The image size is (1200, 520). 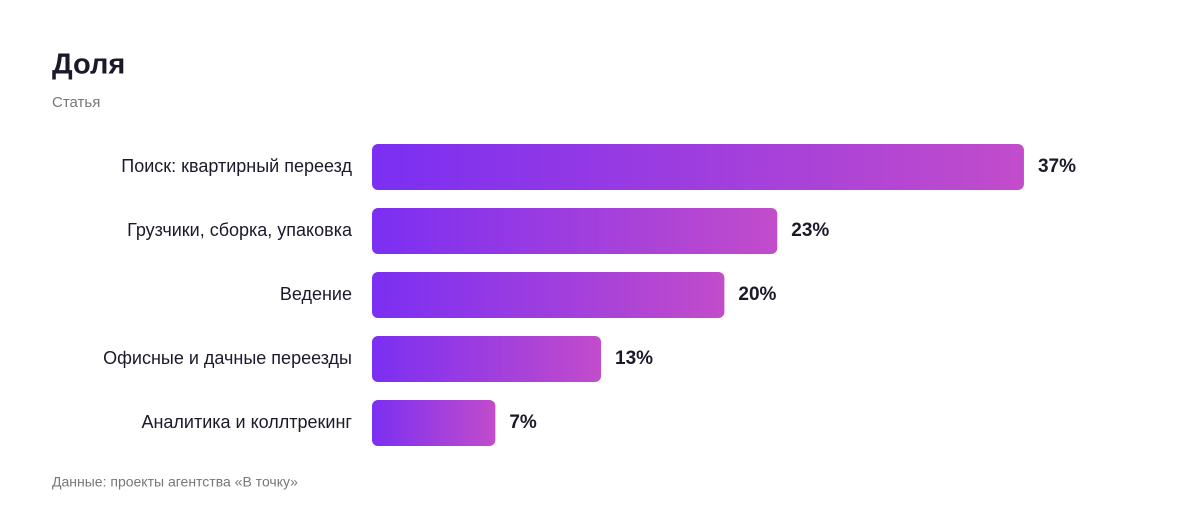 I want to click on category-label: Аналитика и коллтрекинг, so click(x=246, y=422).